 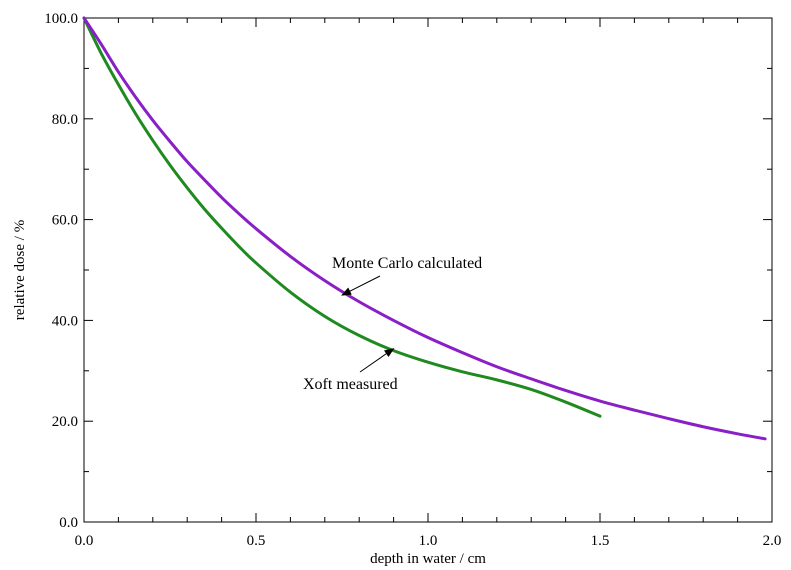 I want to click on x-tick-label: 1.5, so click(x=600, y=541).